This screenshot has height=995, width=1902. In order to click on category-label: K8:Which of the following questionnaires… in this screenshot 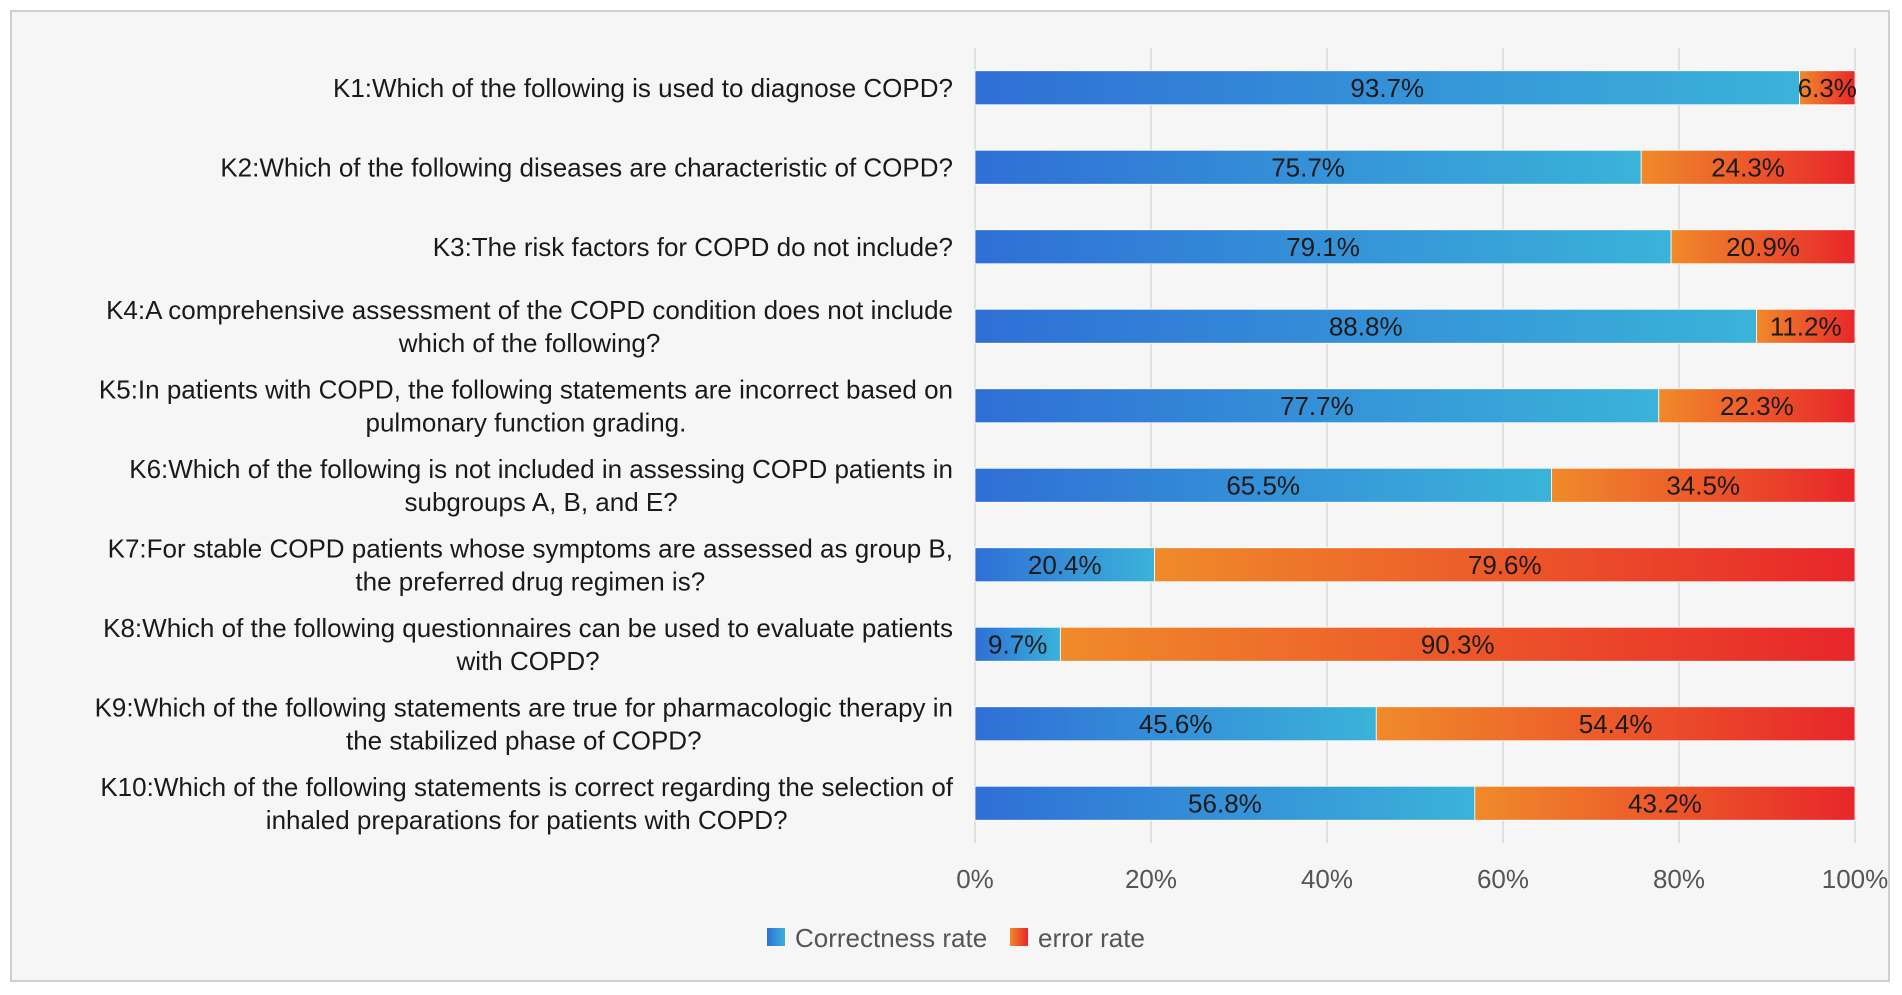, I will do `click(528, 644)`.